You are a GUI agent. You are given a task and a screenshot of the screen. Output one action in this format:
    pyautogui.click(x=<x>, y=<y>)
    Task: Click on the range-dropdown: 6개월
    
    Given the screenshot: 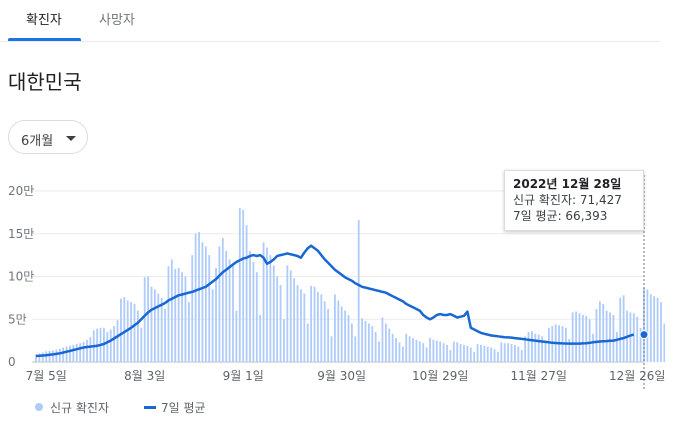 What is the action you would take?
    pyautogui.click(x=48, y=137)
    